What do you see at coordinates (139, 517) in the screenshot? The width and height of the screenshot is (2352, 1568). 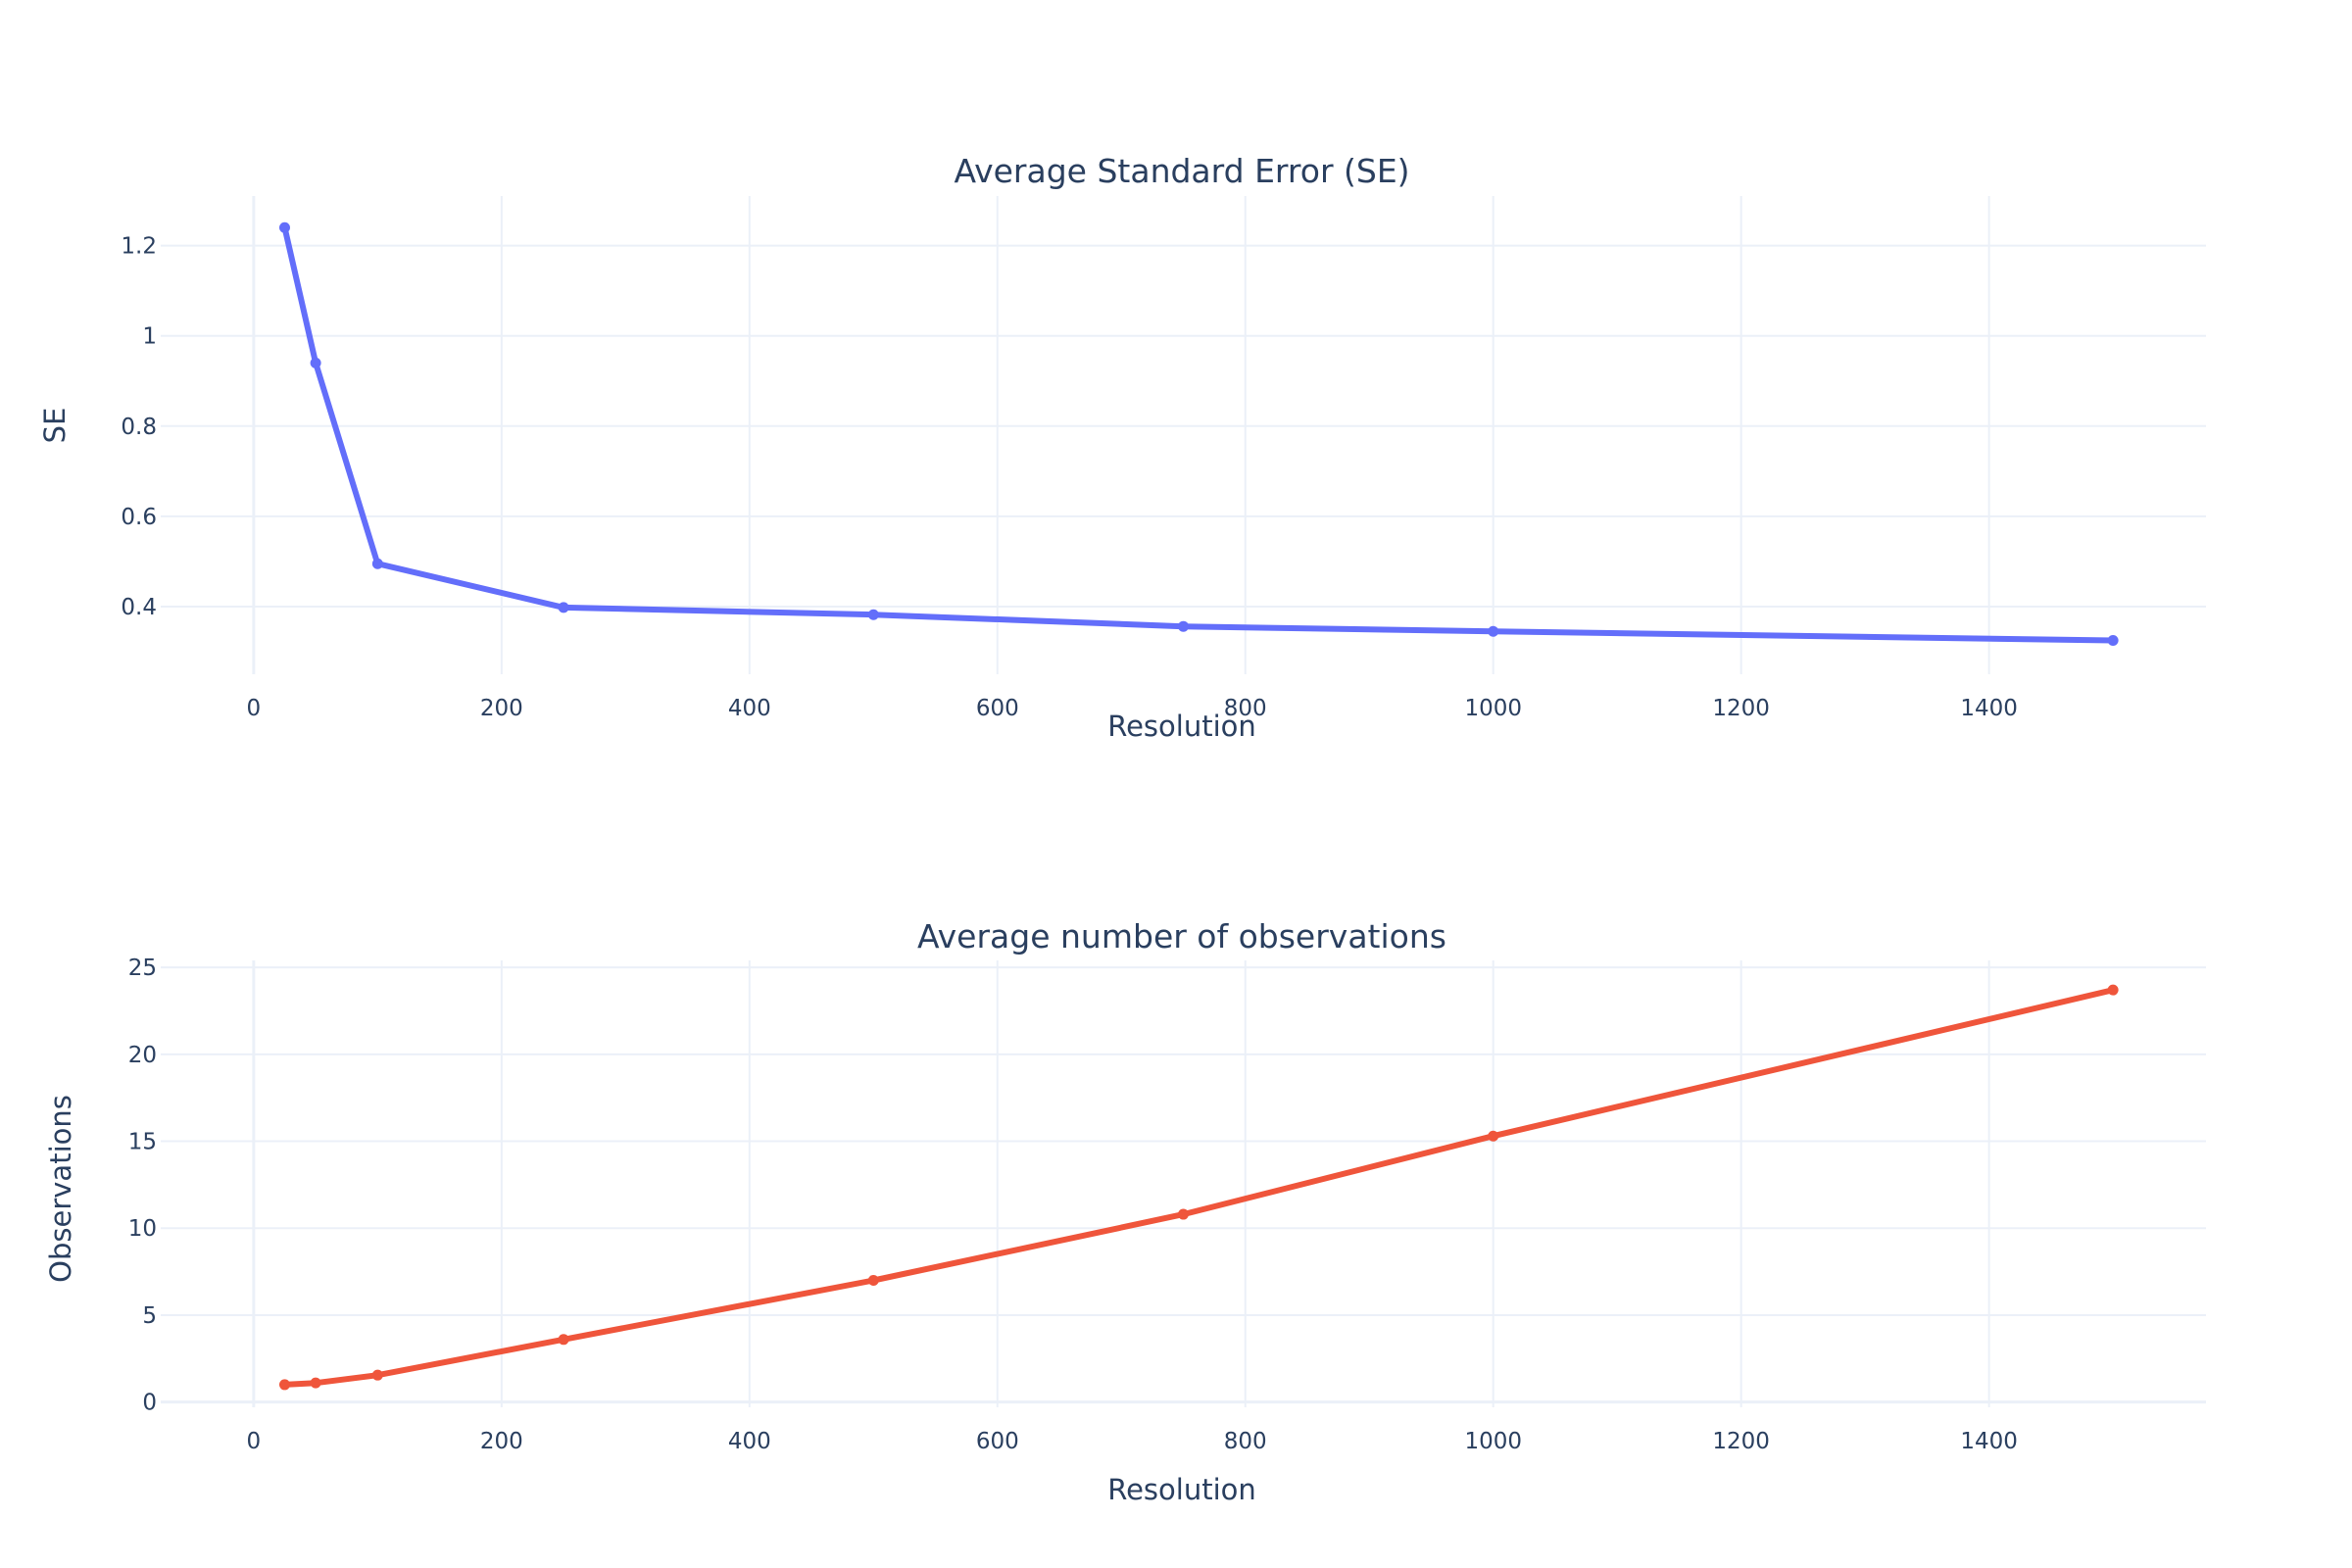 I see `se-y-tick-label: 0.6` at bounding box center [139, 517].